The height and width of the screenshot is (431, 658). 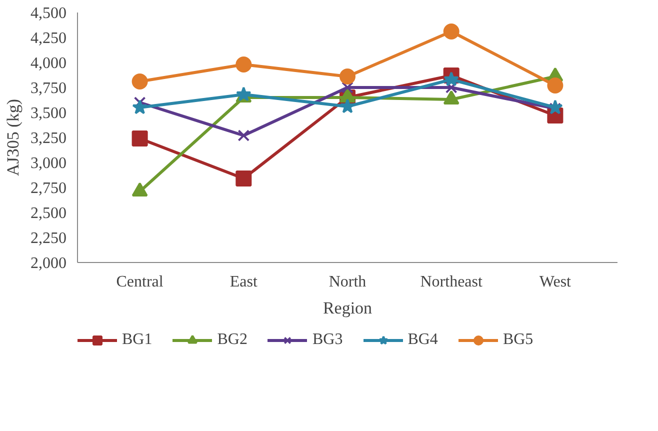 What do you see at coordinates (518, 340) in the screenshot?
I see `legend-label: BG5` at bounding box center [518, 340].